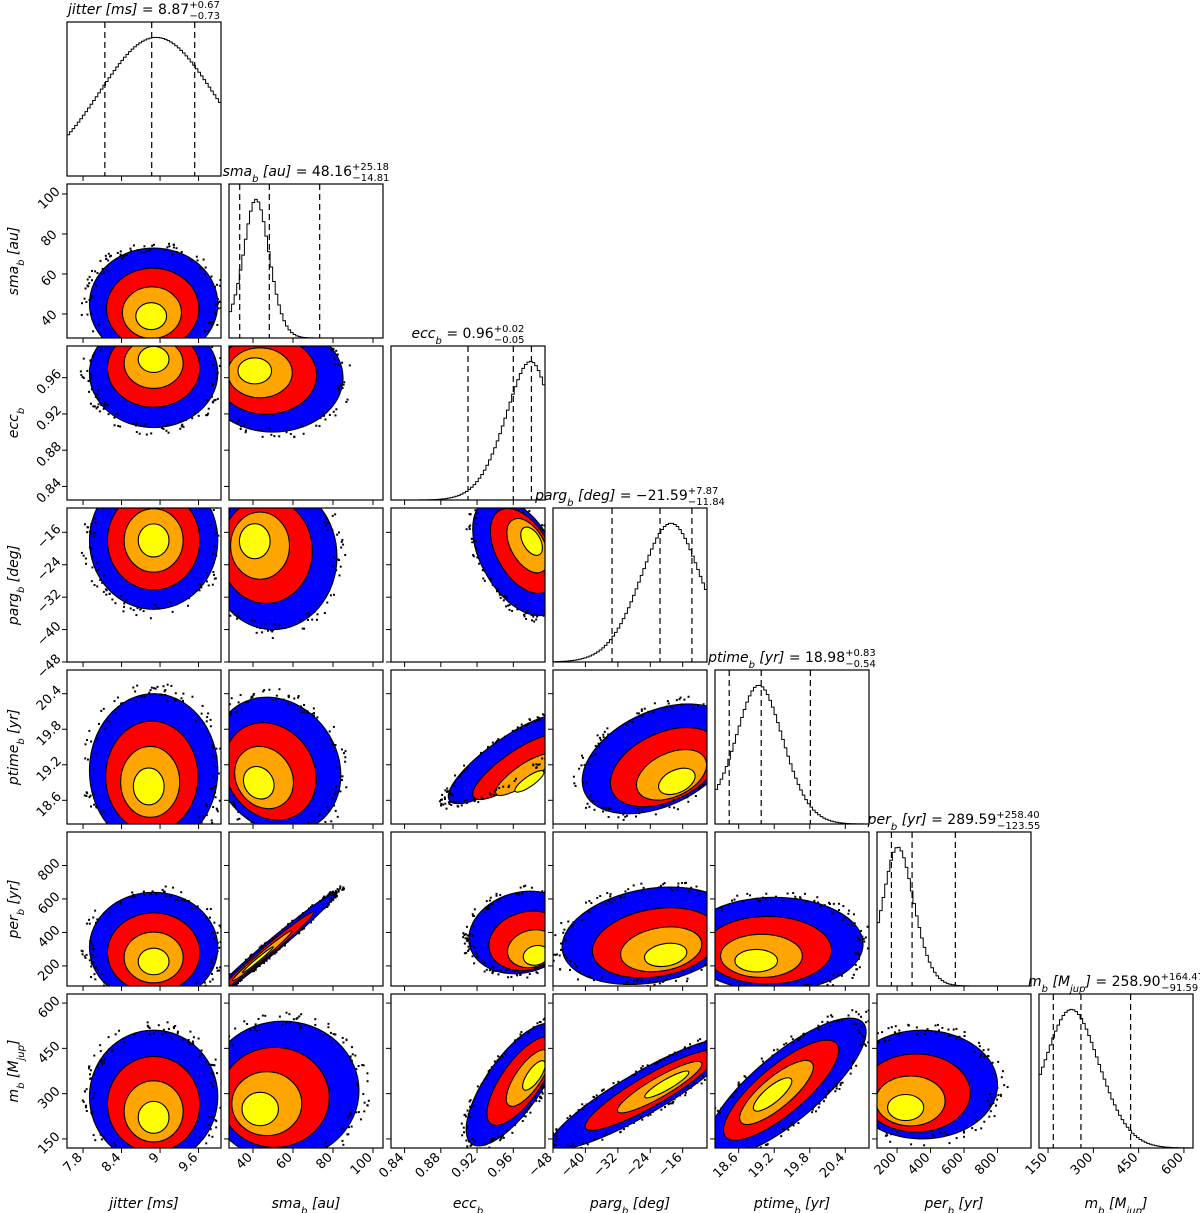 Image resolution: width=1200 pixels, height=1213 pixels. What do you see at coordinates (49, 199) in the screenshot?
I see `y-tick-label: 100` at bounding box center [49, 199].